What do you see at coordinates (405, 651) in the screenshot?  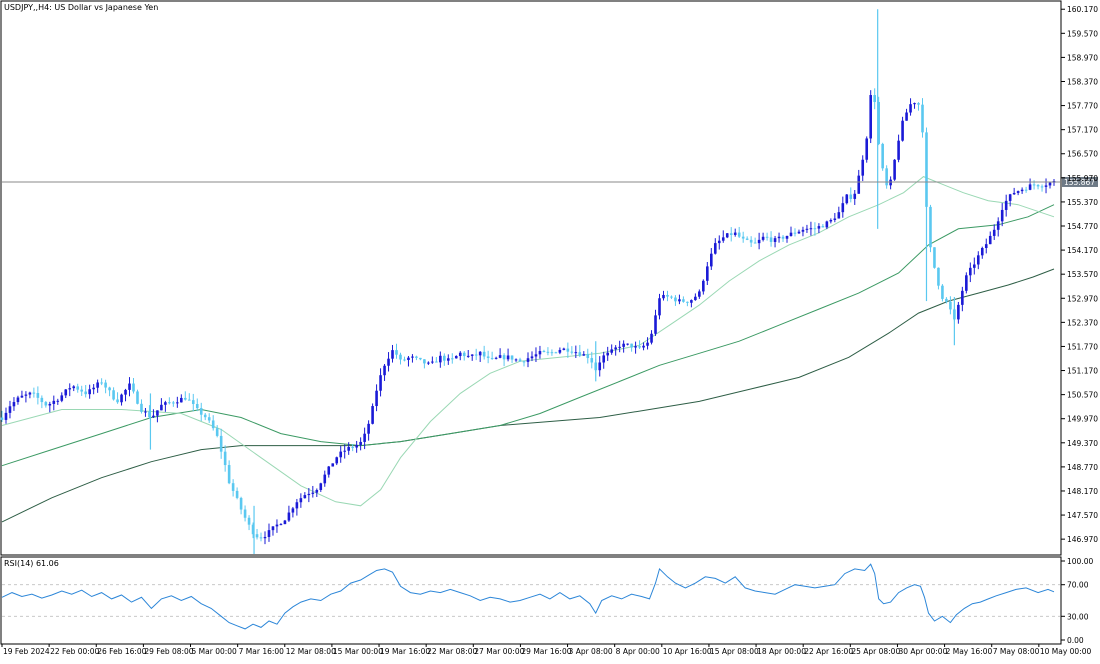 I see `x-tick-label: 19 Mar 16:00` at bounding box center [405, 651].